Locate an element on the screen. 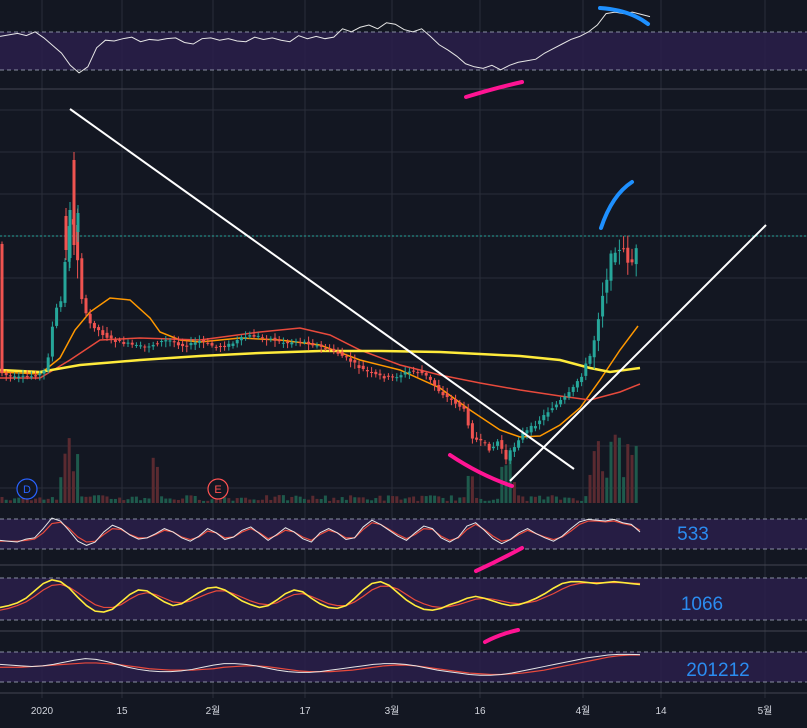  event-marker-circle is located at coordinates (218, 489).